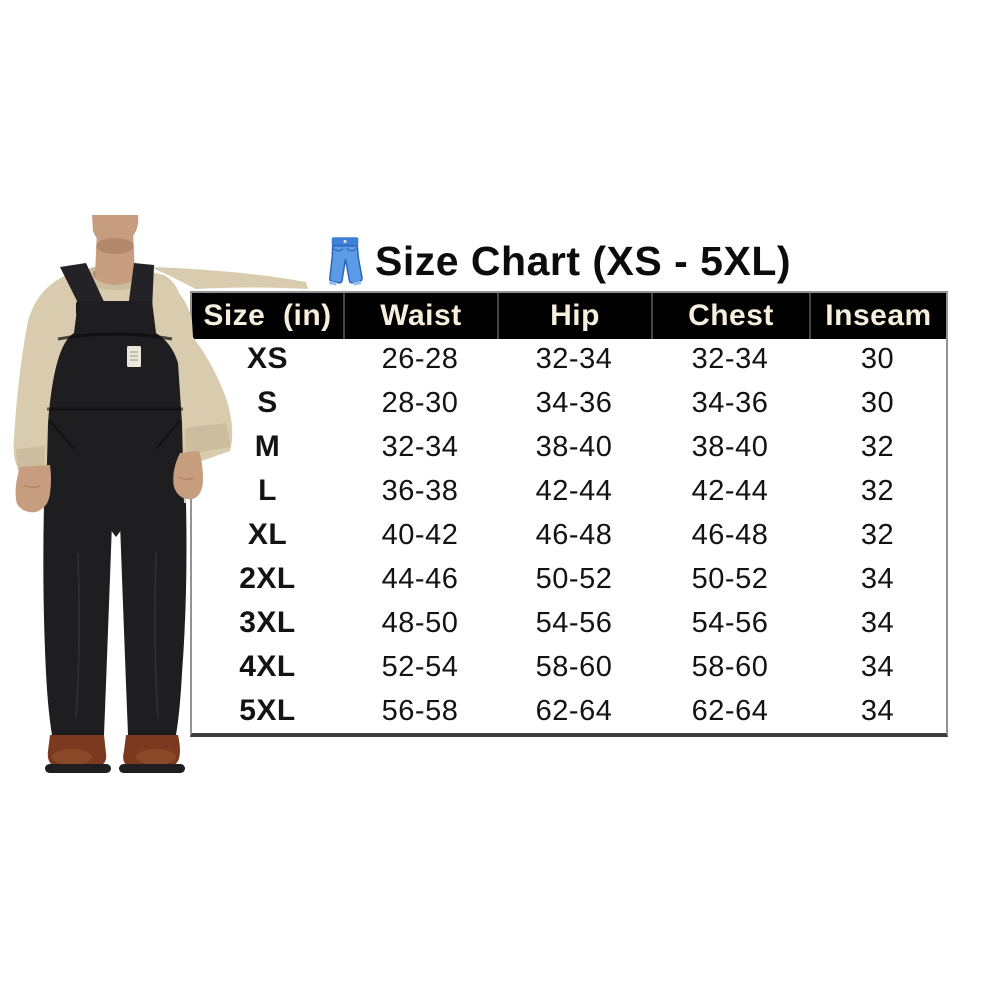 The height and width of the screenshot is (1000, 1000). What do you see at coordinates (730, 446) in the screenshot?
I see `measurement-value-chest: 38-40` at bounding box center [730, 446].